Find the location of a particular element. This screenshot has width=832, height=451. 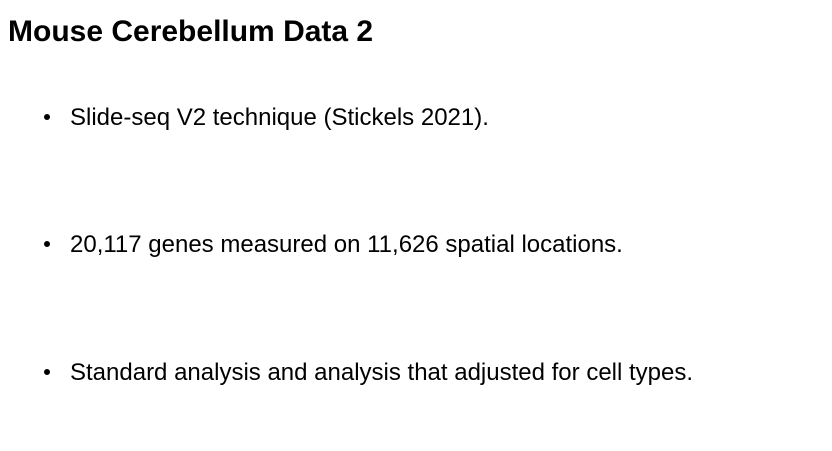

slide-title: Mouse Cerebellum Data 2 is located at coordinates (191, 31).